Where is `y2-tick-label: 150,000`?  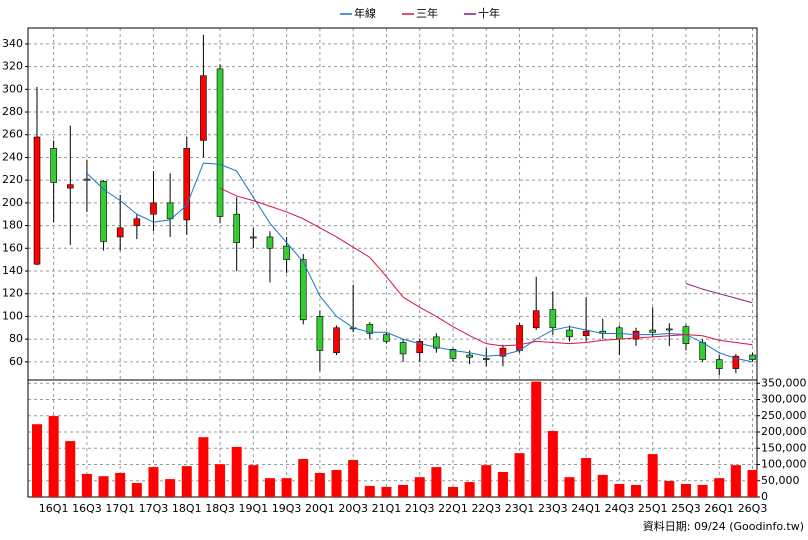 y2-tick-label: 150,000 is located at coordinates (784, 447).